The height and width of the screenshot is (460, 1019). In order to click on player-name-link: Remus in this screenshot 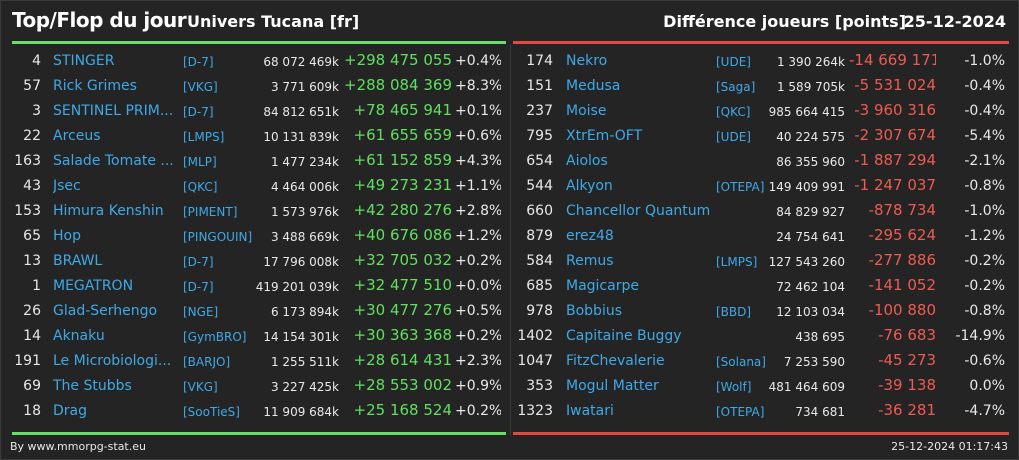, I will do `click(590, 261)`.